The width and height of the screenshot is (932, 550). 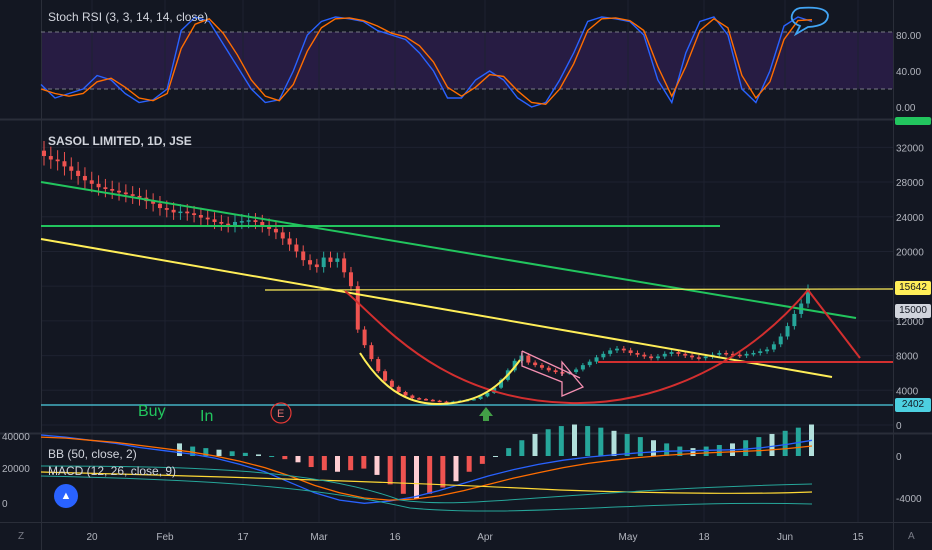 What do you see at coordinates (911, 536) in the screenshot?
I see `corner-right: A` at bounding box center [911, 536].